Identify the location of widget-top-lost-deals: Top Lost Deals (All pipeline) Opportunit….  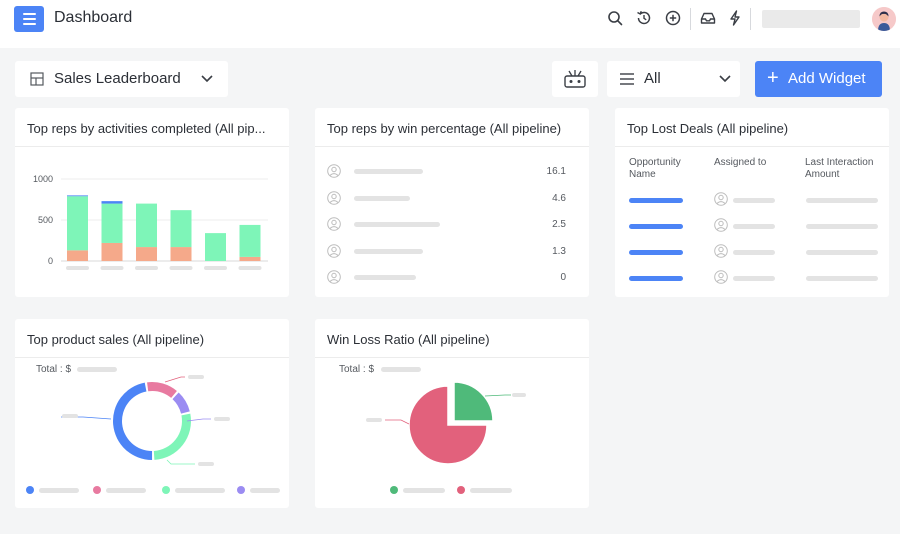
(752, 202).